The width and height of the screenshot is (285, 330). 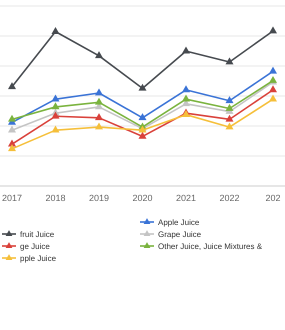 What do you see at coordinates (38, 258) in the screenshot?
I see `legend-label: pple Juice` at bounding box center [38, 258].